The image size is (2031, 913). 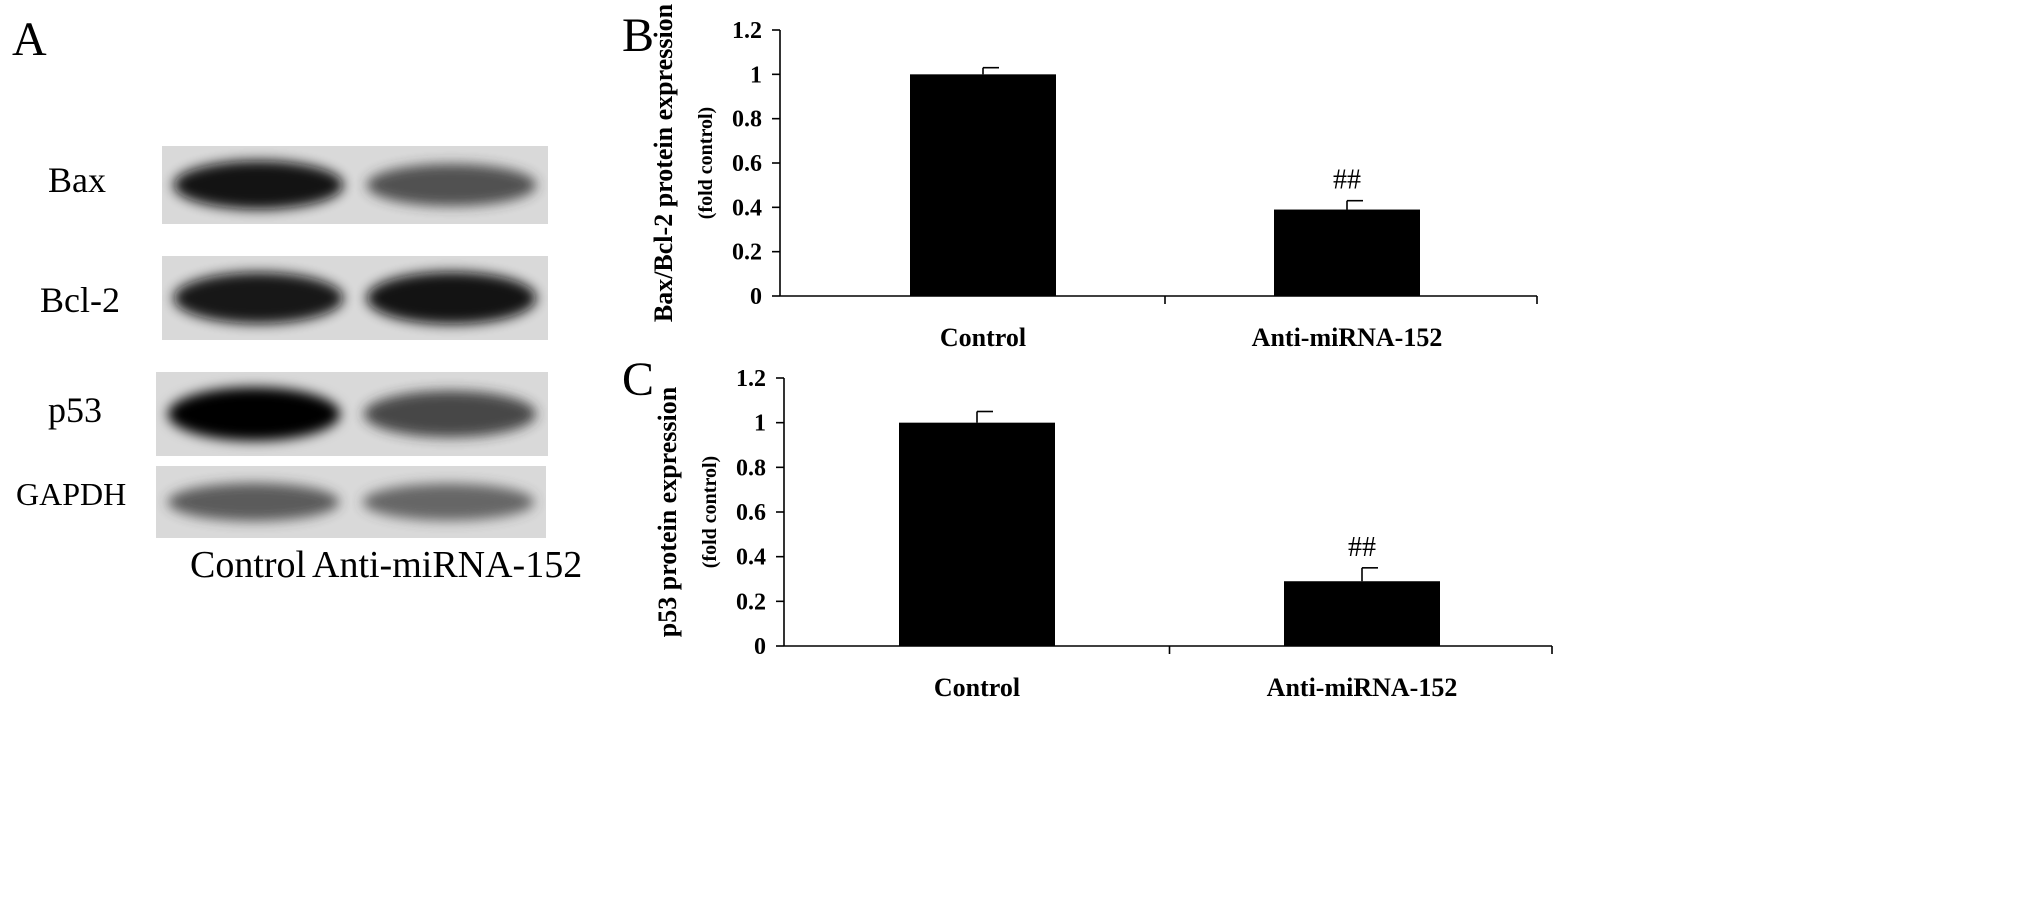 What do you see at coordinates (663, 162) in the screenshot?
I see `y-axis-title: Bax/Bcl-2 protein expression` at bounding box center [663, 162].